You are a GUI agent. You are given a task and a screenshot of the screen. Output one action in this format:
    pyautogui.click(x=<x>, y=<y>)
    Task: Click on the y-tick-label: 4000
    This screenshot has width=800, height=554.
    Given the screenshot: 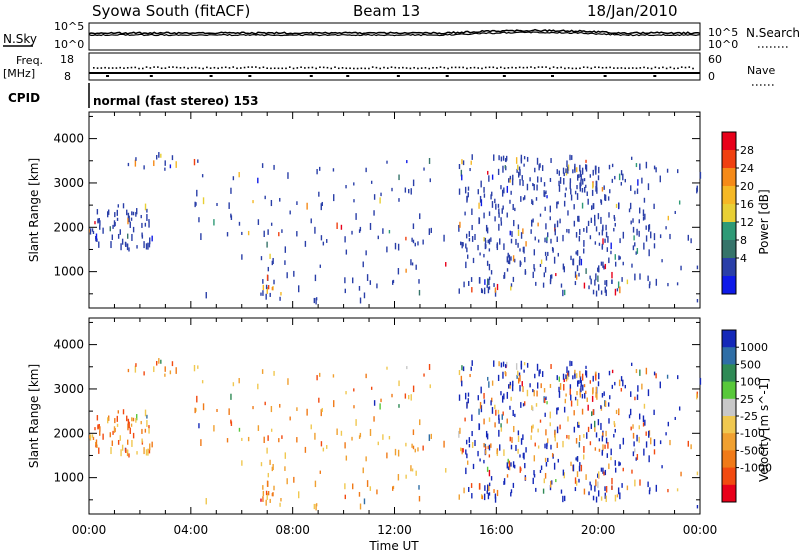 What is the action you would take?
    pyautogui.click(x=68, y=139)
    